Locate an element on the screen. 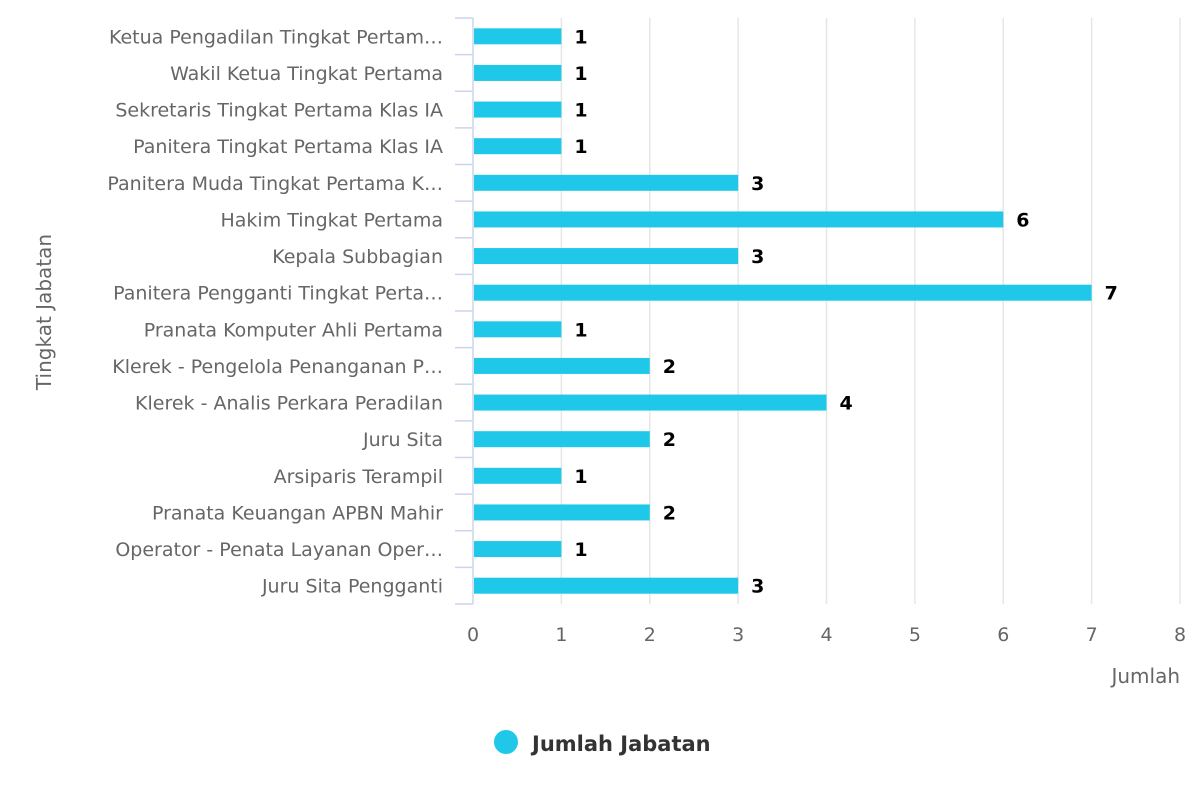 This screenshot has height=804, width=1200. tick-label: 8 is located at coordinates (1180, 635).